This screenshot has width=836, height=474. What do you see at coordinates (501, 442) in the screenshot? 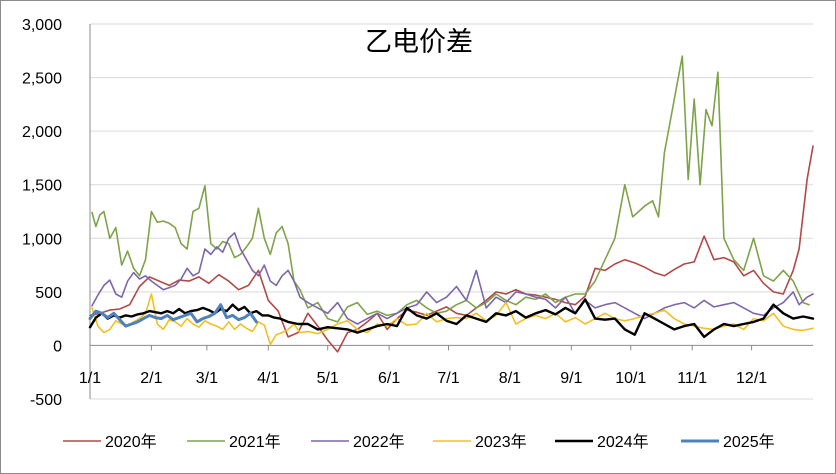
I see `legend-label: 2023年` at bounding box center [501, 442].